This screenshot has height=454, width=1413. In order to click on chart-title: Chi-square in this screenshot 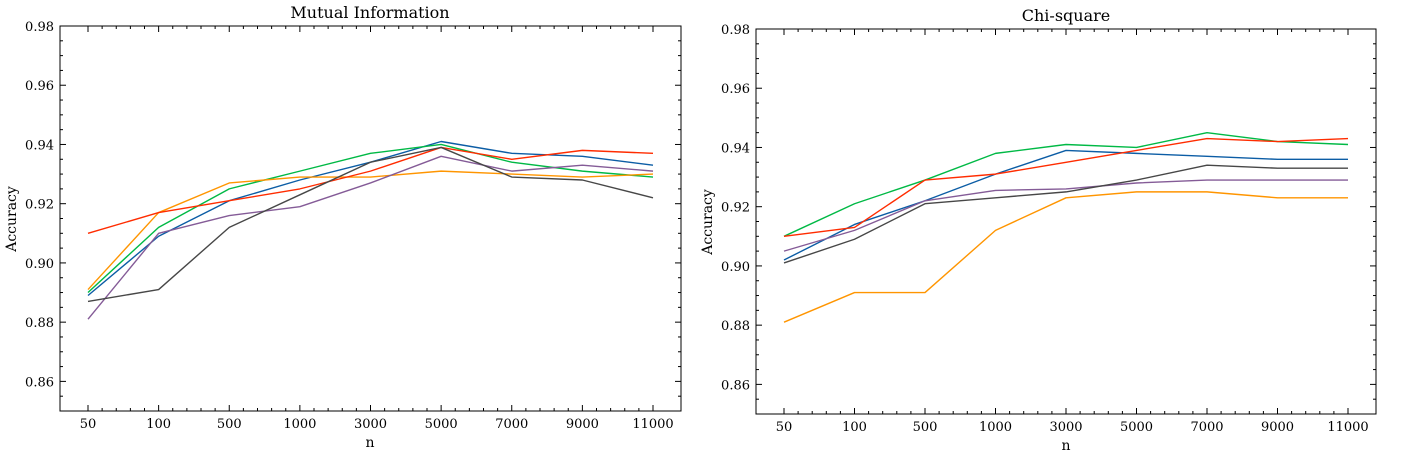, I will do `click(1066, 15)`.